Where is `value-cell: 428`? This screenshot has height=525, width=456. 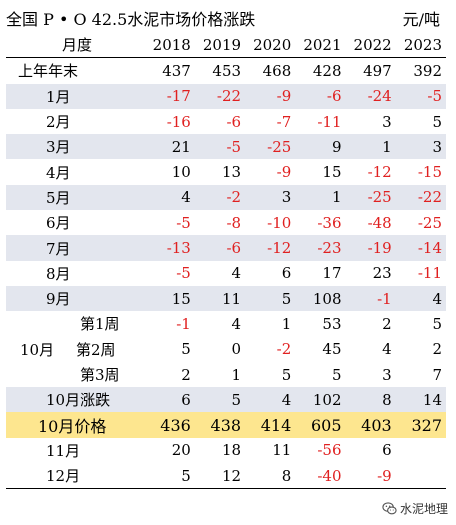 value-cell: 428 is located at coordinates (327, 70).